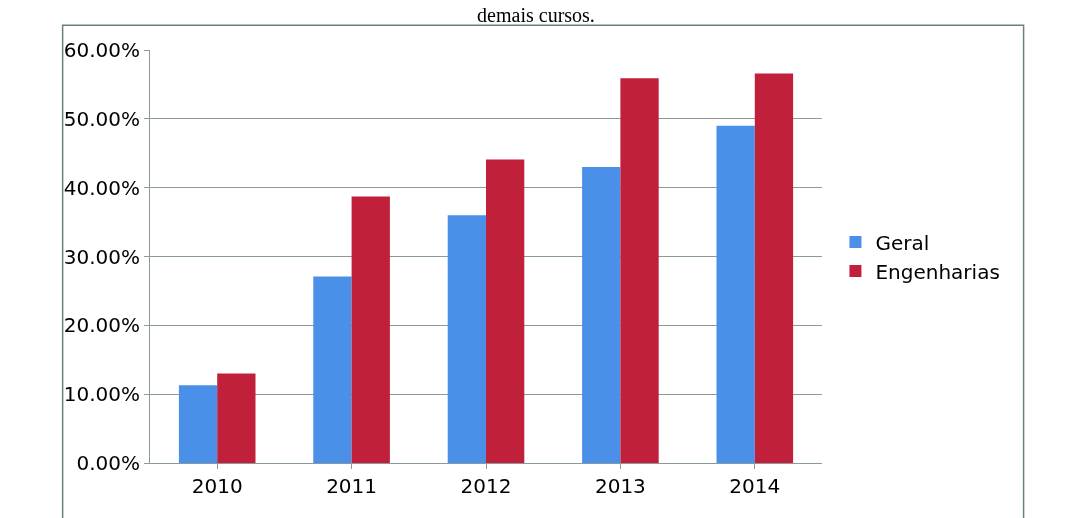 This screenshot has width=1072, height=518. Describe the element at coordinates (101, 187) in the screenshot. I see `y-tick-label: 40.00%` at that location.